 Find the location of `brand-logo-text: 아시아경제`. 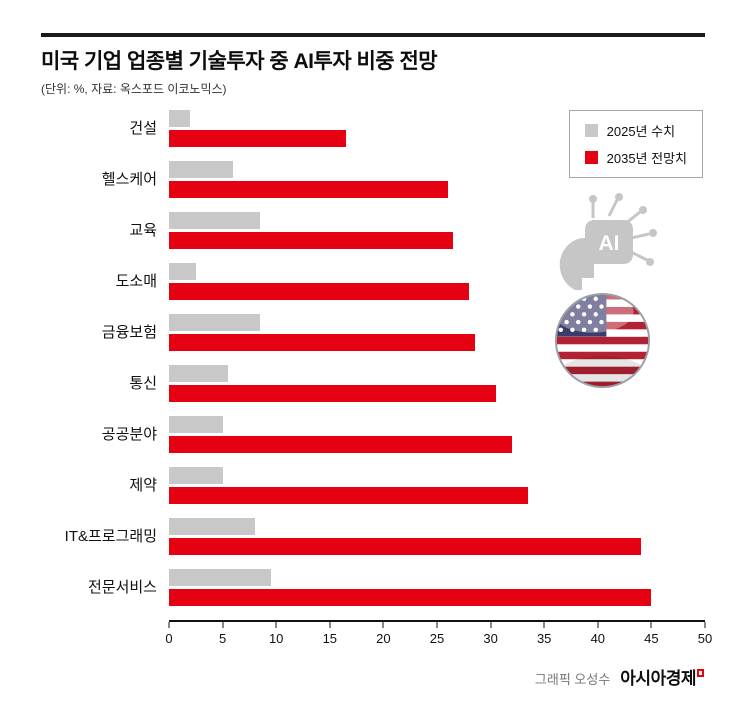

brand-logo-text: 아시아경제 is located at coordinates (662, 676).